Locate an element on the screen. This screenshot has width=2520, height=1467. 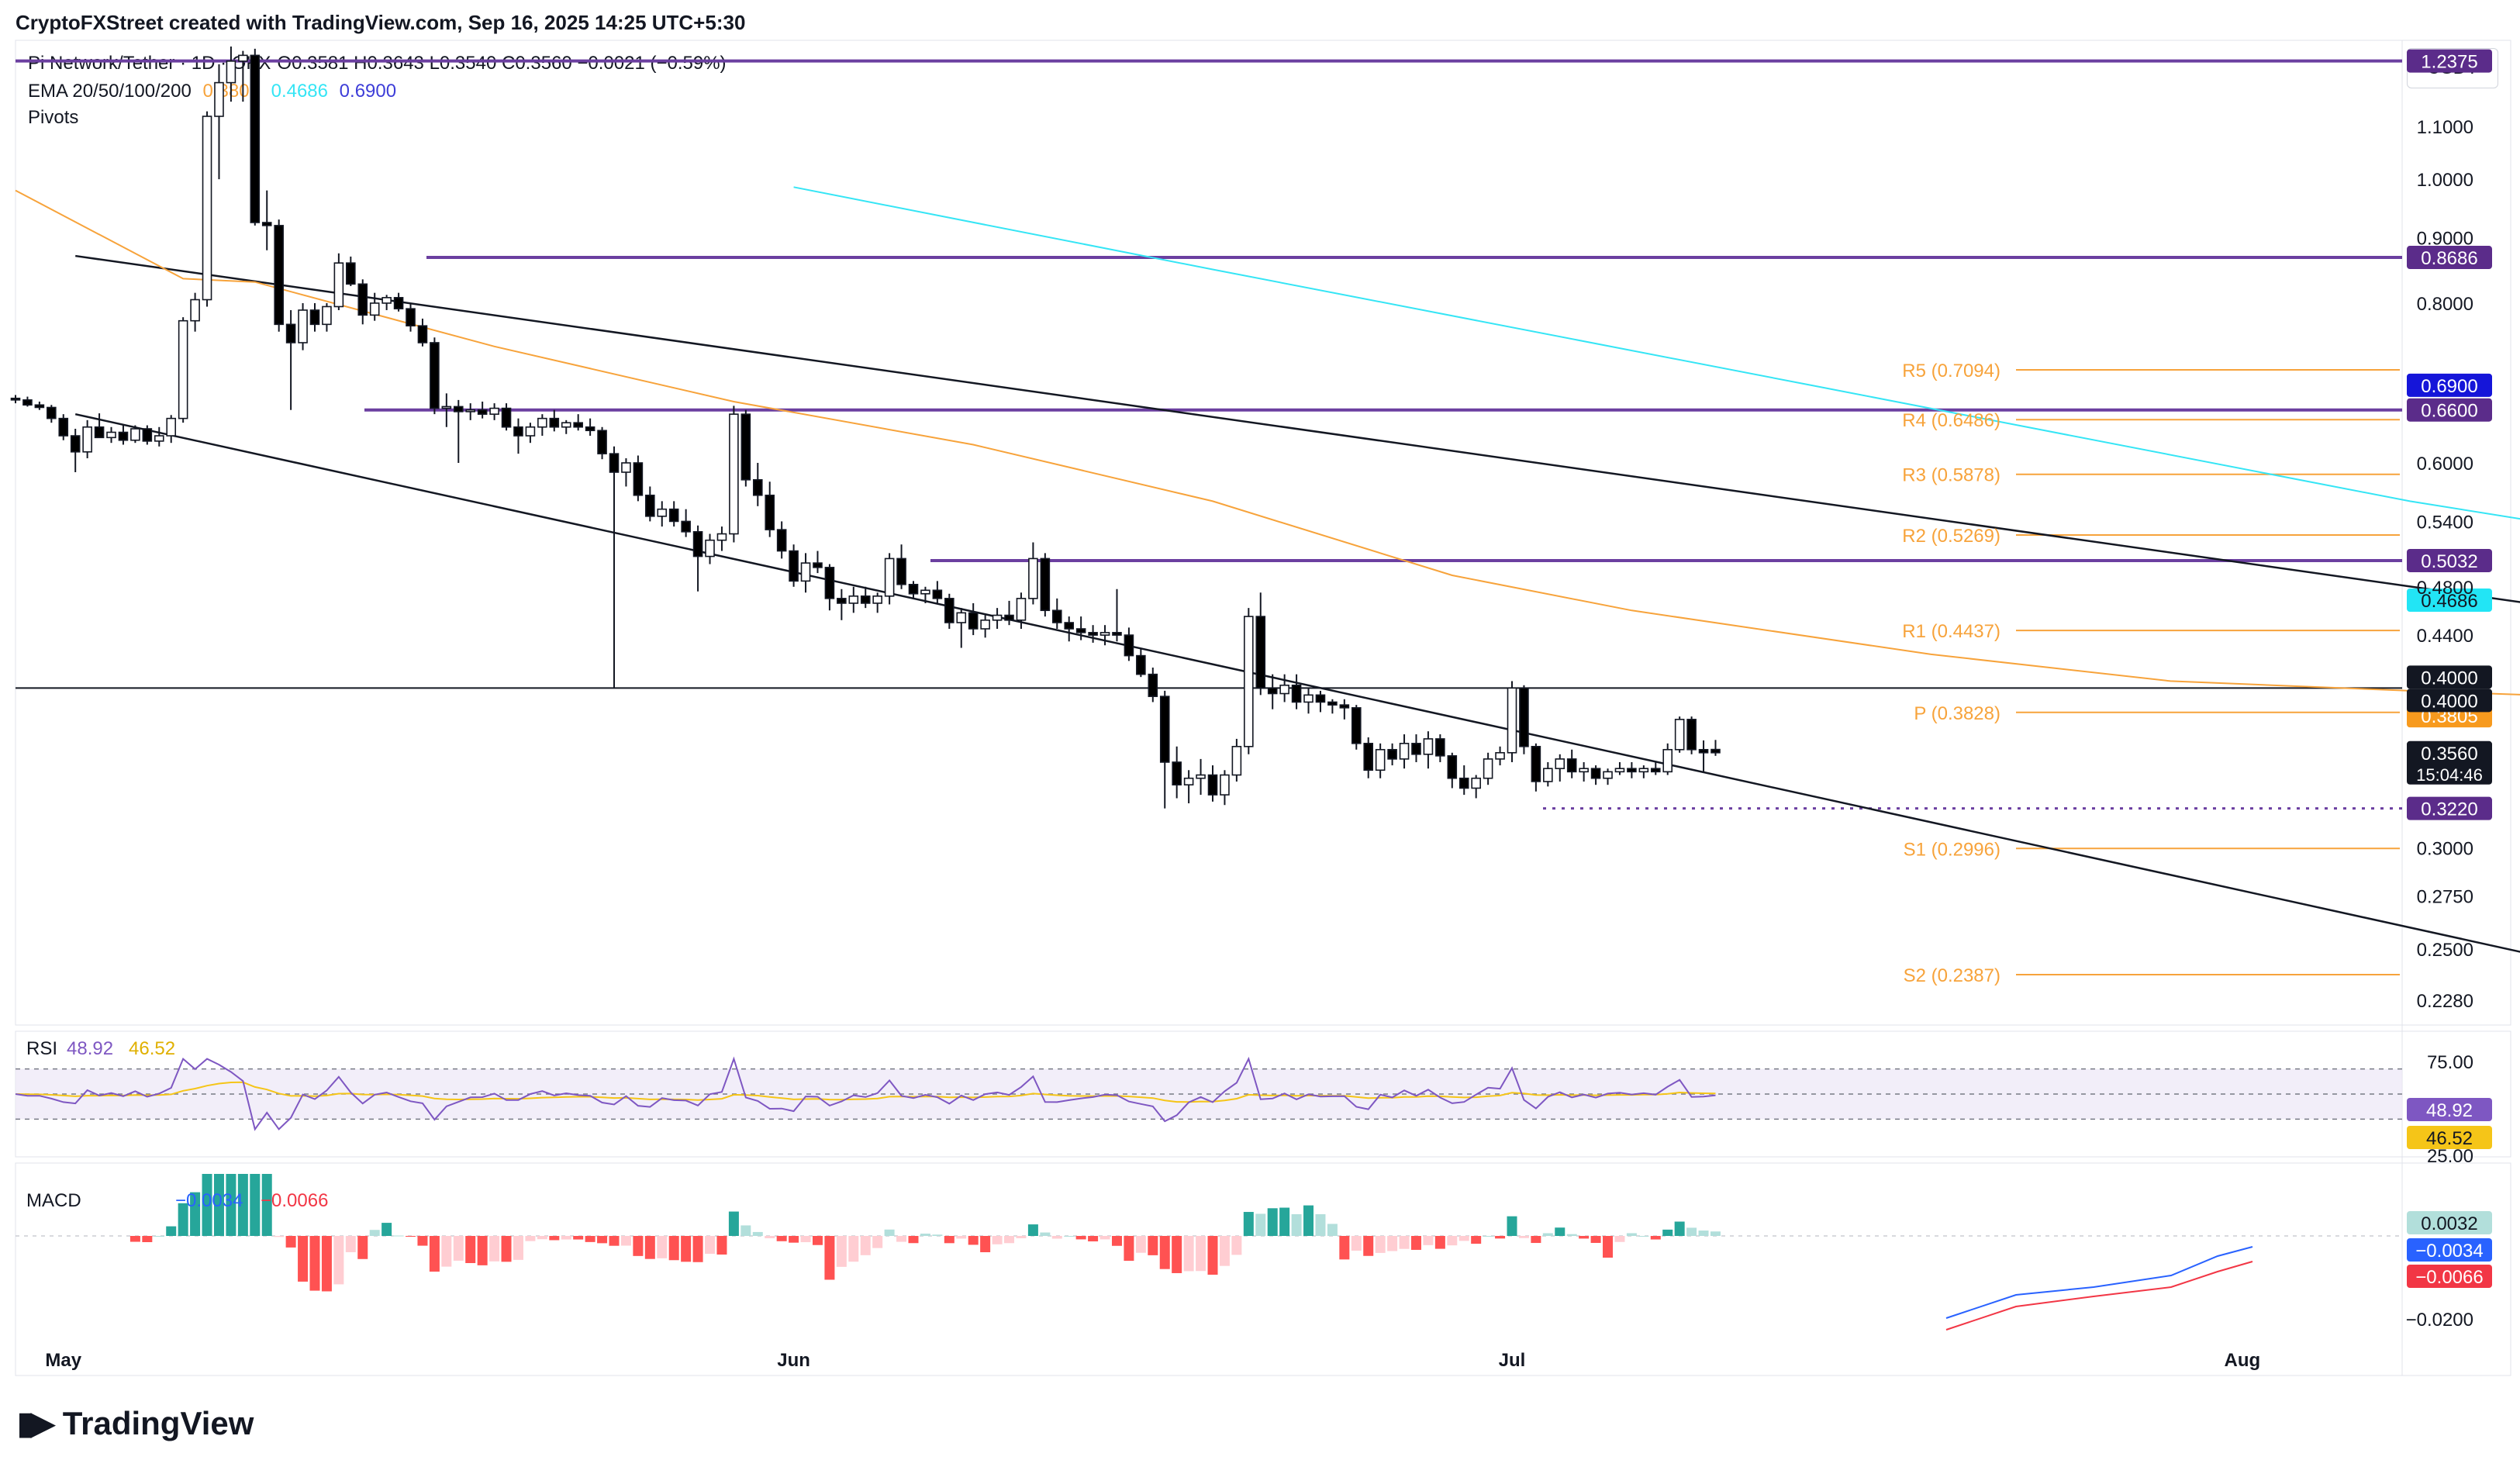
rsi-line is located at coordinates (865, 1093).